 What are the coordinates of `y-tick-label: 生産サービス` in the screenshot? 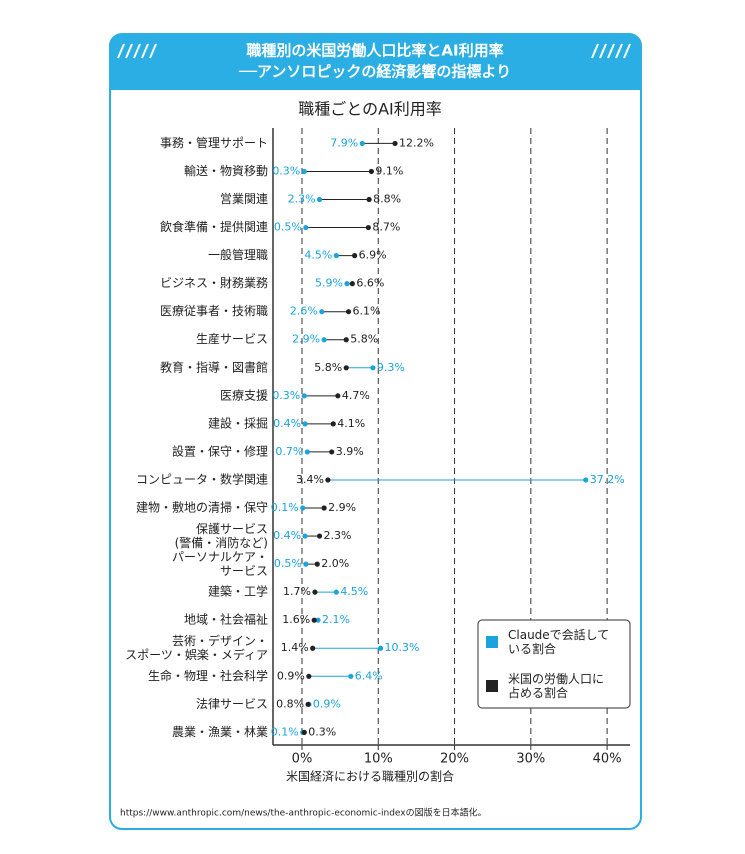 It's located at (232, 338).